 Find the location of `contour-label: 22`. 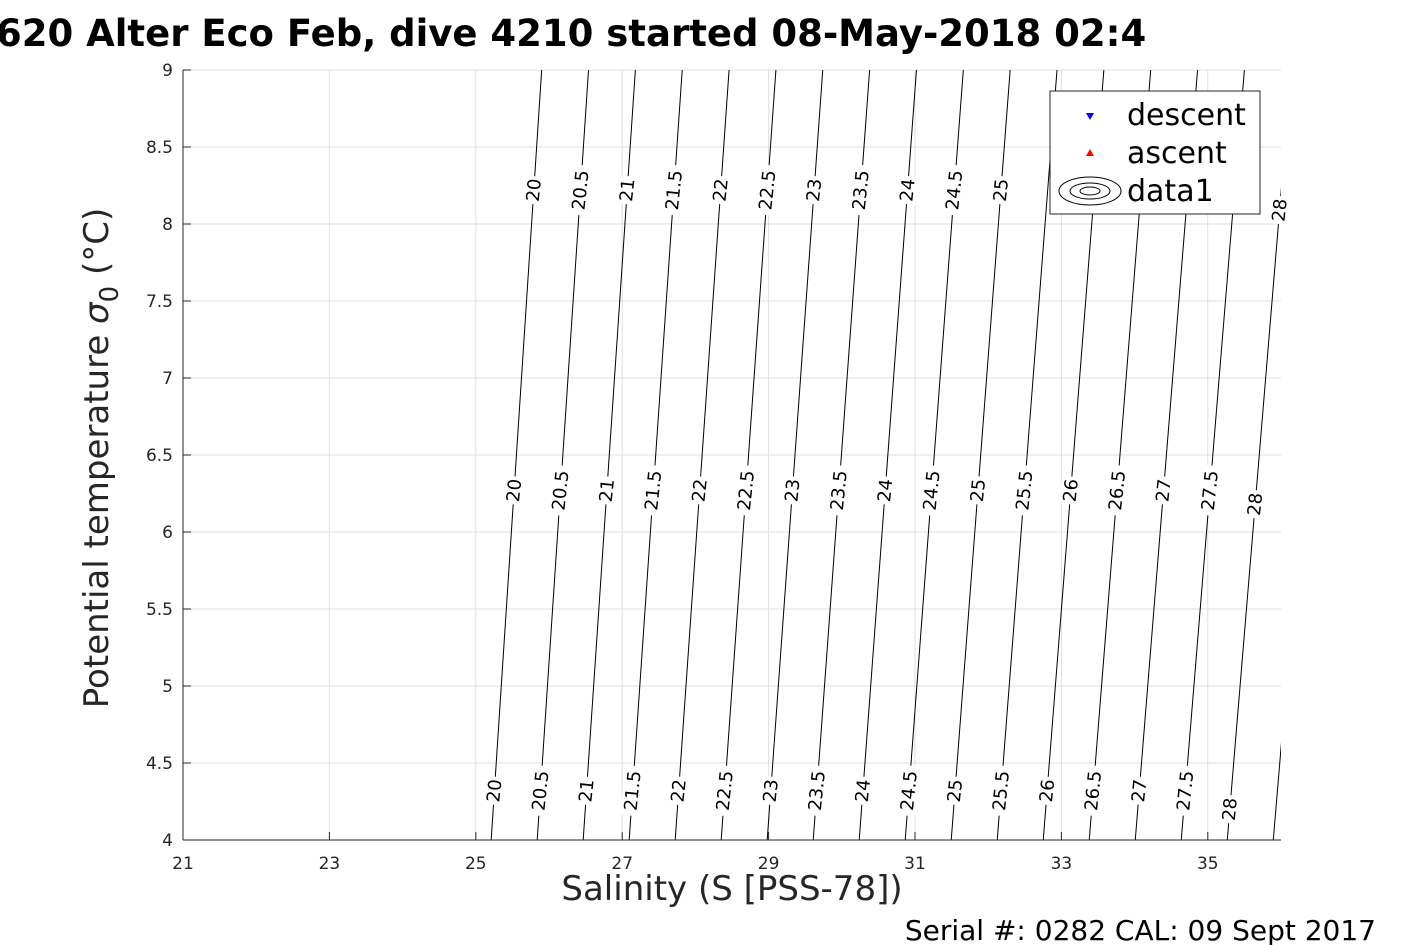

contour-label: 22 is located at coordinates (679, 790).